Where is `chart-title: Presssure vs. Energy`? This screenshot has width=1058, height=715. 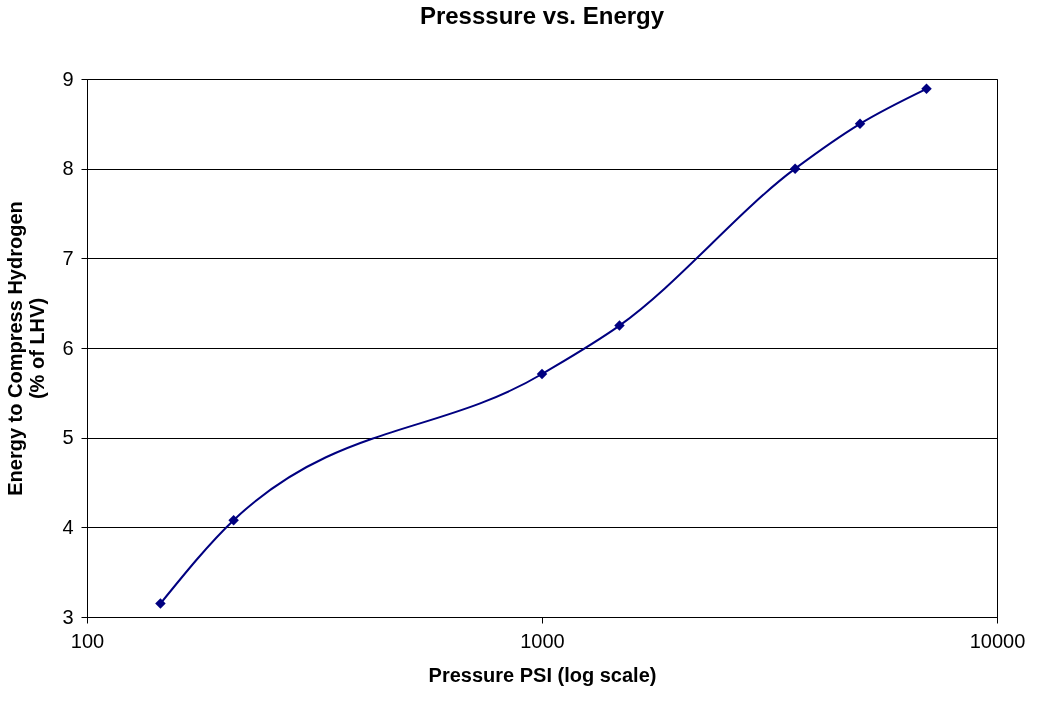
chart-title: Presssure vs. Energy is located at coordinates (542, 15).